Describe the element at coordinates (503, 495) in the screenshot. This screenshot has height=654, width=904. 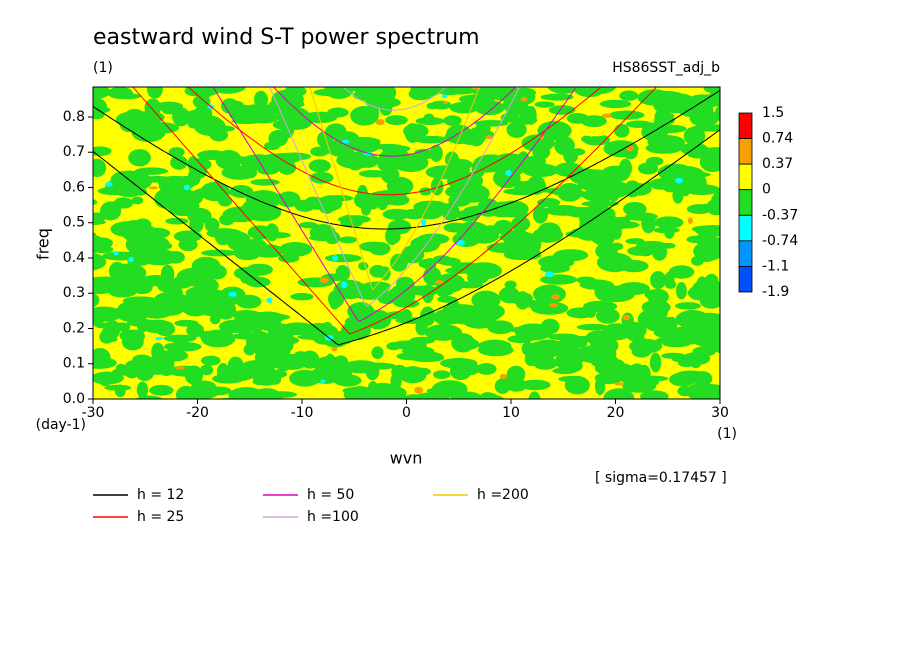
I see `legend-label: h =200` at that location.